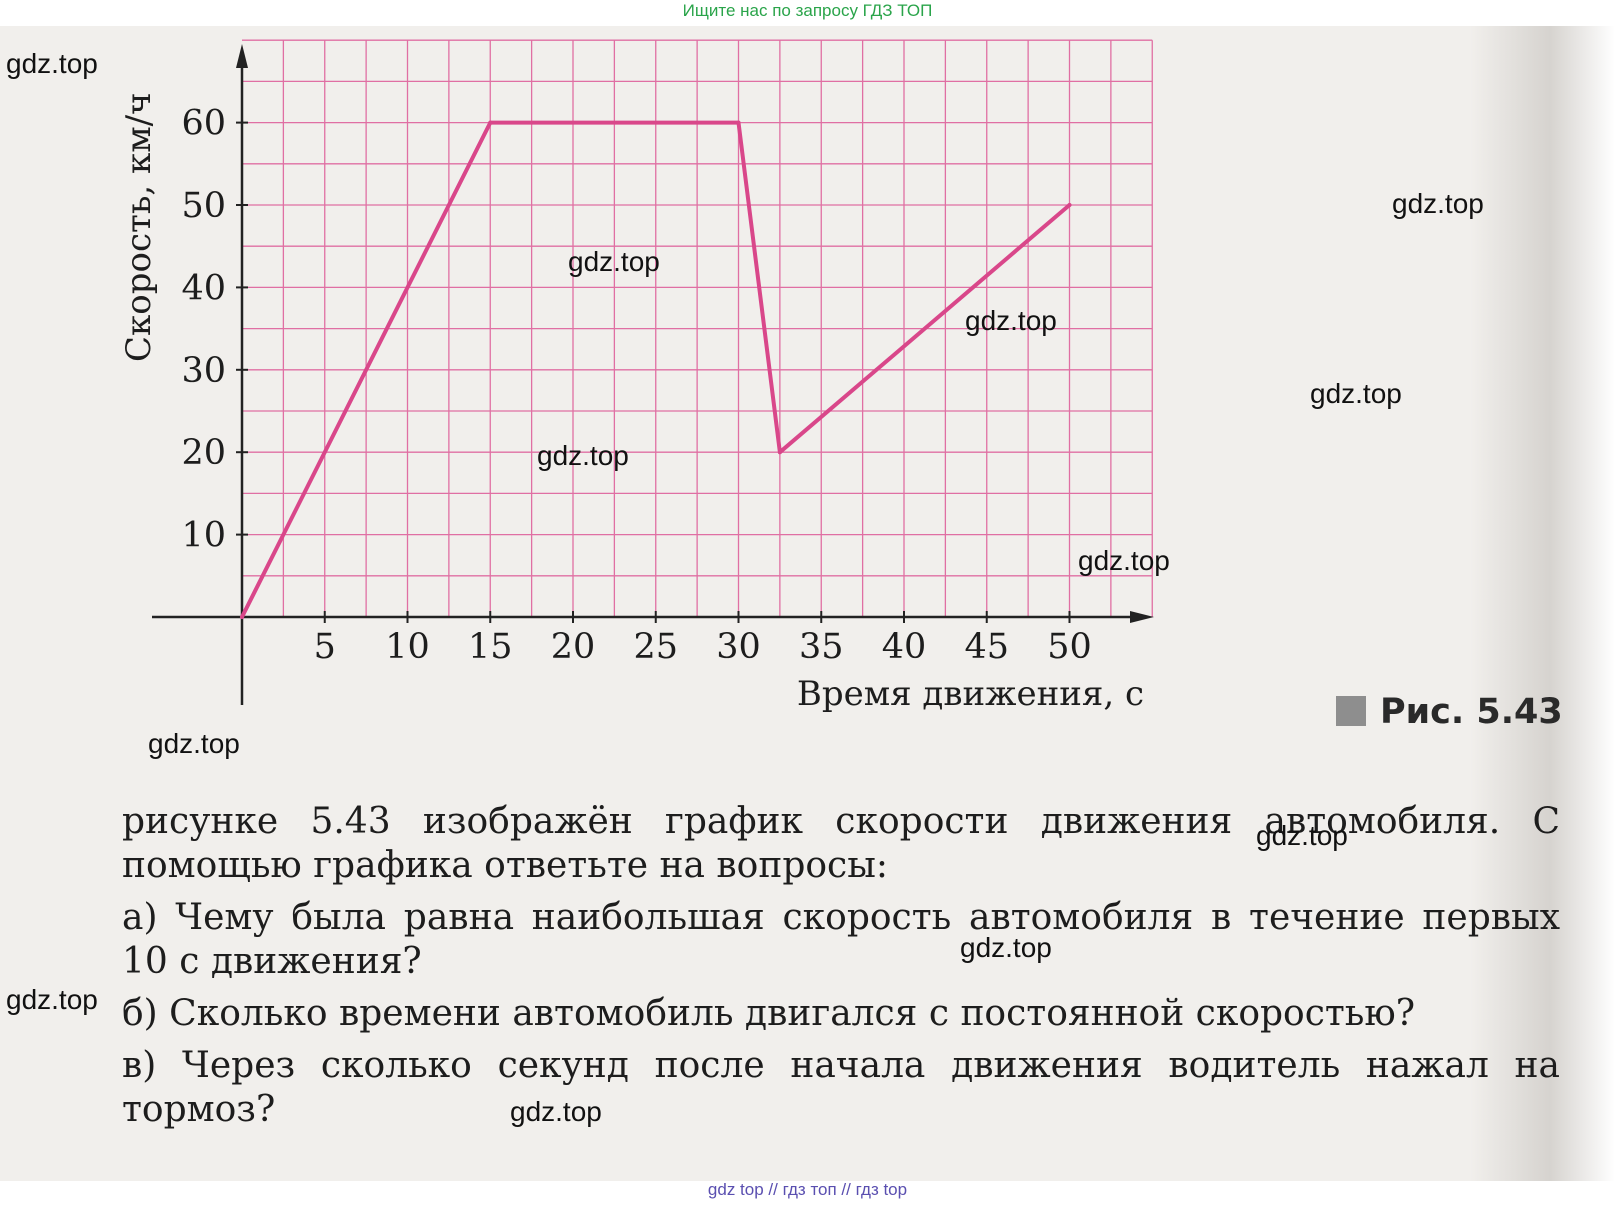 This screenshot has height=1205, width=1615. What do you see at coordinates (1069, 647) in the screenshot?
I see `x-tick-label: 50` at bounding box center [1069, 647].